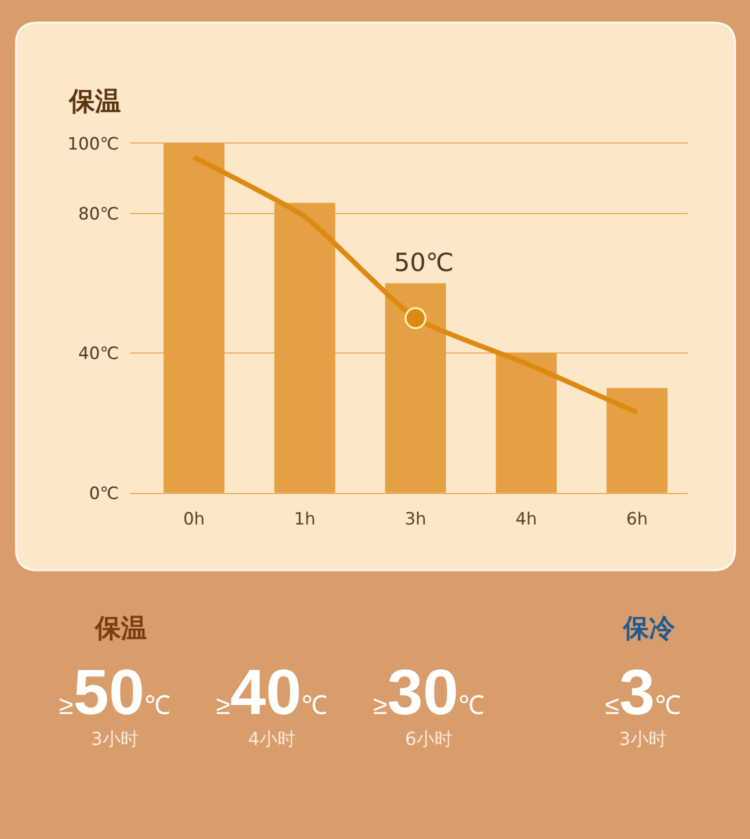 The image size is (750, 839). Describe the element at coordinates (428, 739) in the screenshot. I see `text: 6小时` at that location.